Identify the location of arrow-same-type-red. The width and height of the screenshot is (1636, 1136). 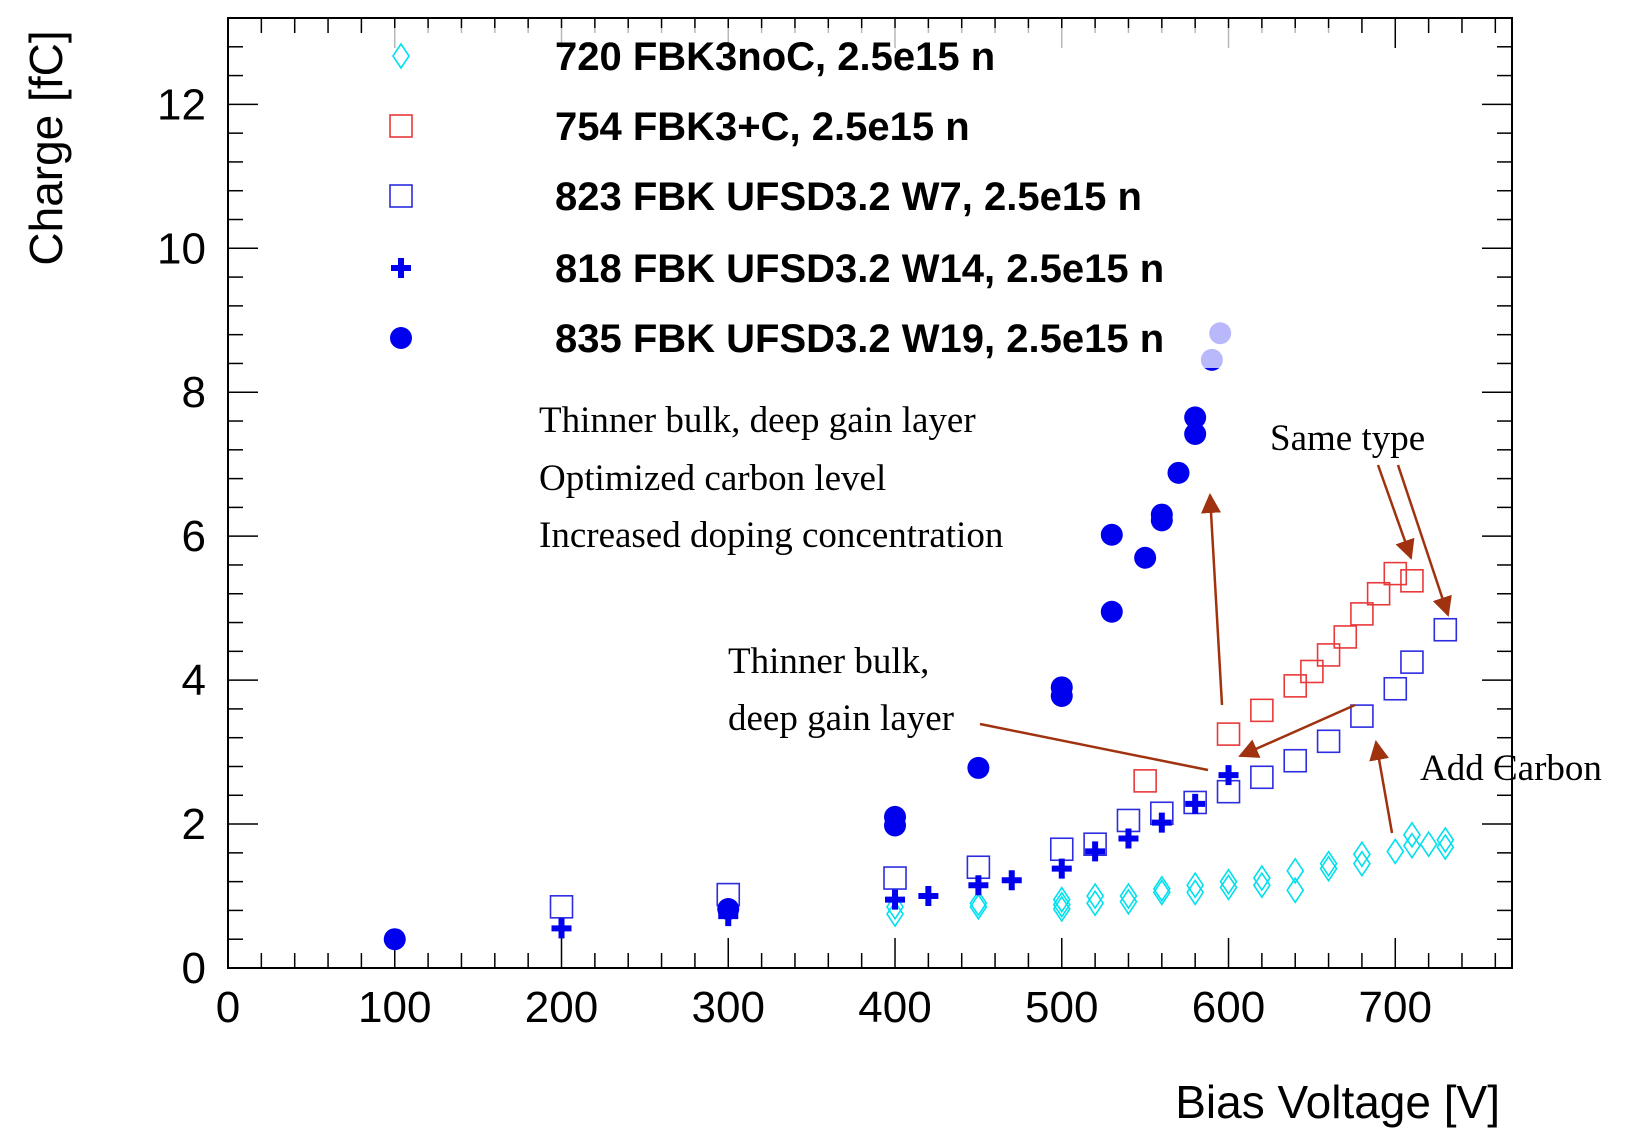
(1394, 511).